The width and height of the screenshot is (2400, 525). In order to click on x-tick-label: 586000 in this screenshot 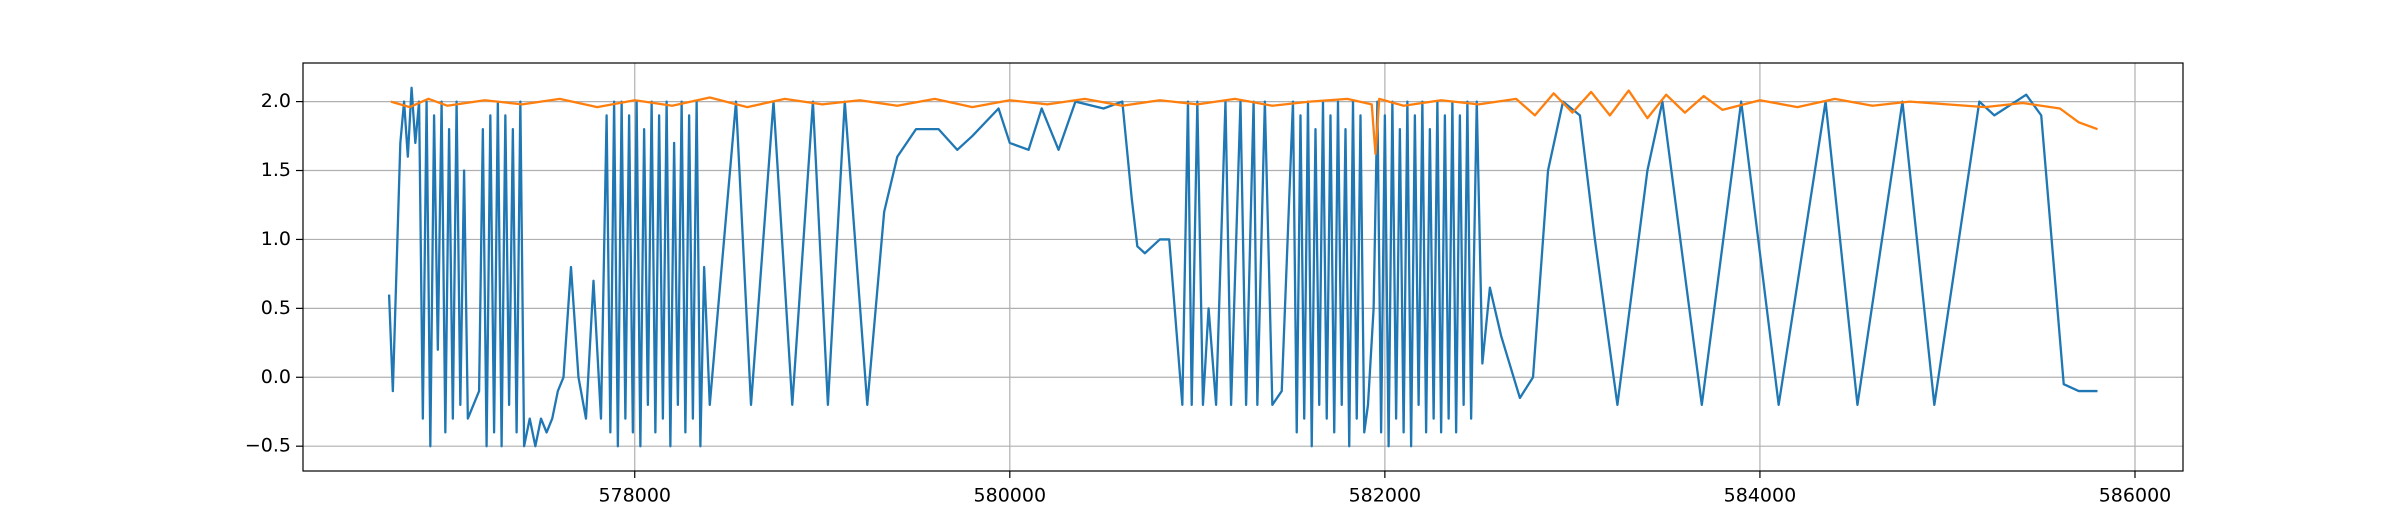, I will do `click(2135, 496)`.